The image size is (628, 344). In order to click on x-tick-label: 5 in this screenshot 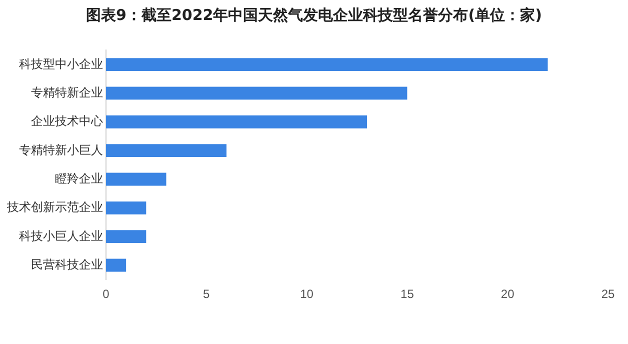, I will do `click(206, 294)`.